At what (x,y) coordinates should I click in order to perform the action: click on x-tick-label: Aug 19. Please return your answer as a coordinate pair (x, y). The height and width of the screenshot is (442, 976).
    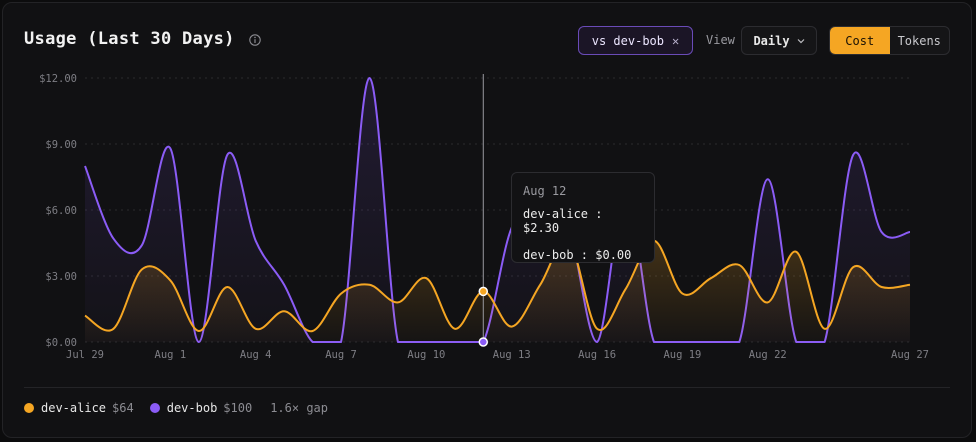
    Looking at the image, I should click on (682, 355).